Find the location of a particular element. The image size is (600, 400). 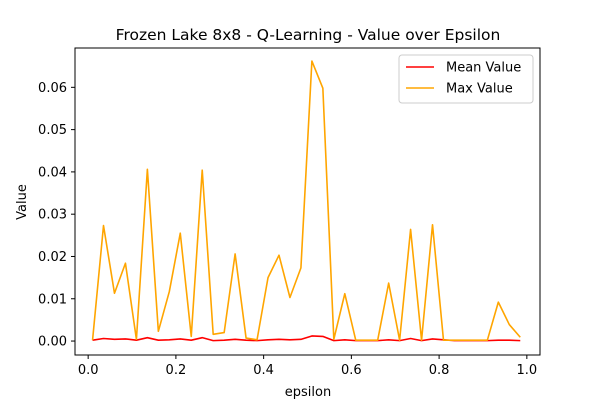

x-tick-label: 0.0 is located at coordinates (88, 370).